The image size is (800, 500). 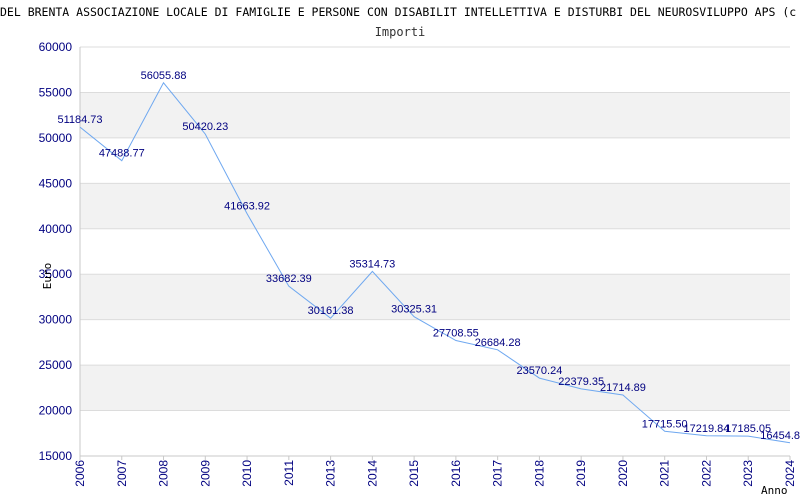 What do you see at coordinates (247, 207) in the screenshot?
I see `data-label: 41663.92` at bounding box center [247, 207].